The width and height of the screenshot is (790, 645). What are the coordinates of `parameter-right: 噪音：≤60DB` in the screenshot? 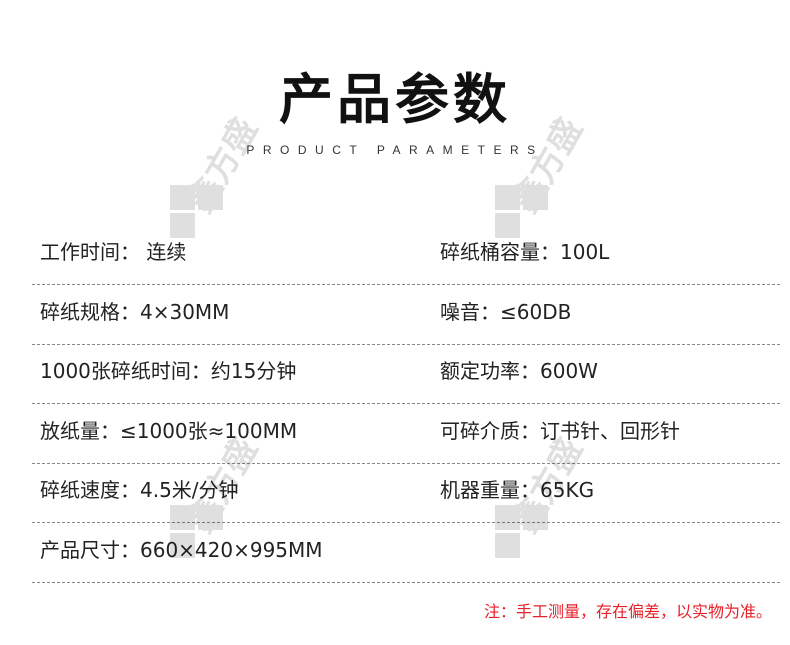 It's located at (506, 311).